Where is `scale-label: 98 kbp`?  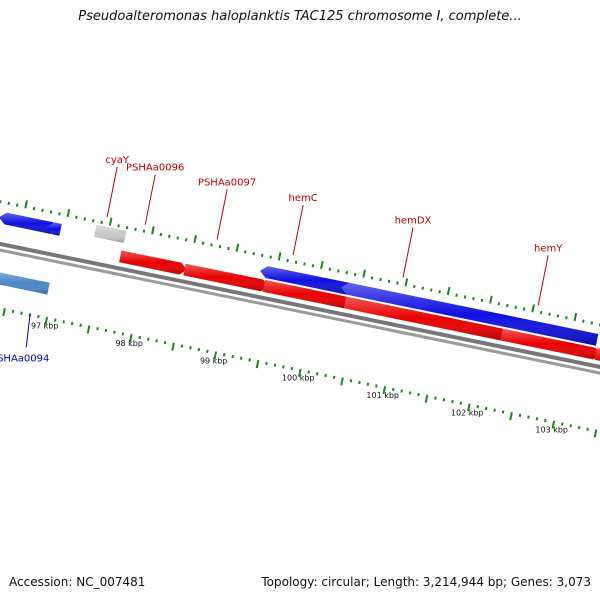 scale-label: 98 kbp is located at coordinates (129, 343).